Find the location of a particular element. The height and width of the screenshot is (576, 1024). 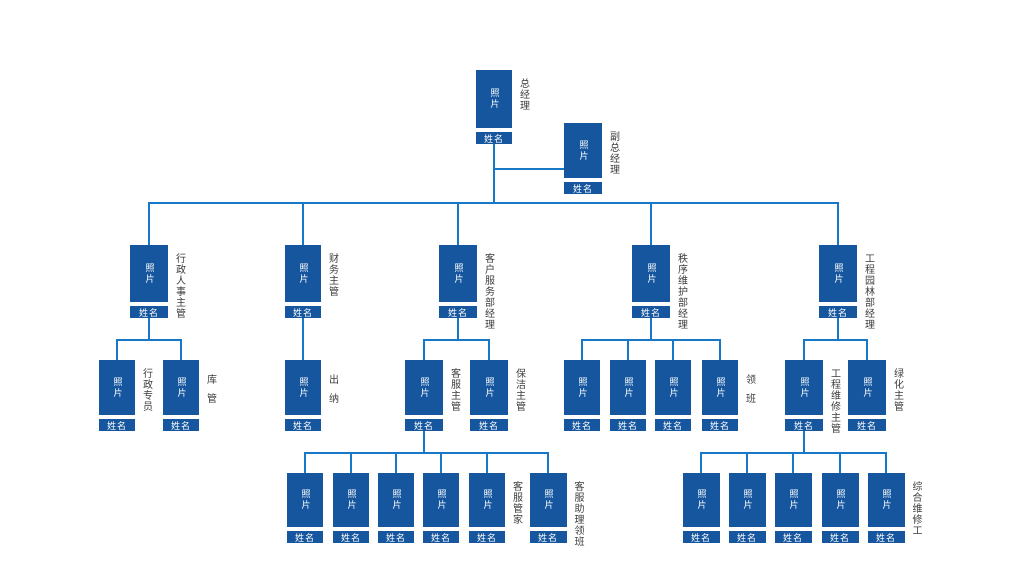

node-title-label: 客服管家 is located at coordinates (516, 503).